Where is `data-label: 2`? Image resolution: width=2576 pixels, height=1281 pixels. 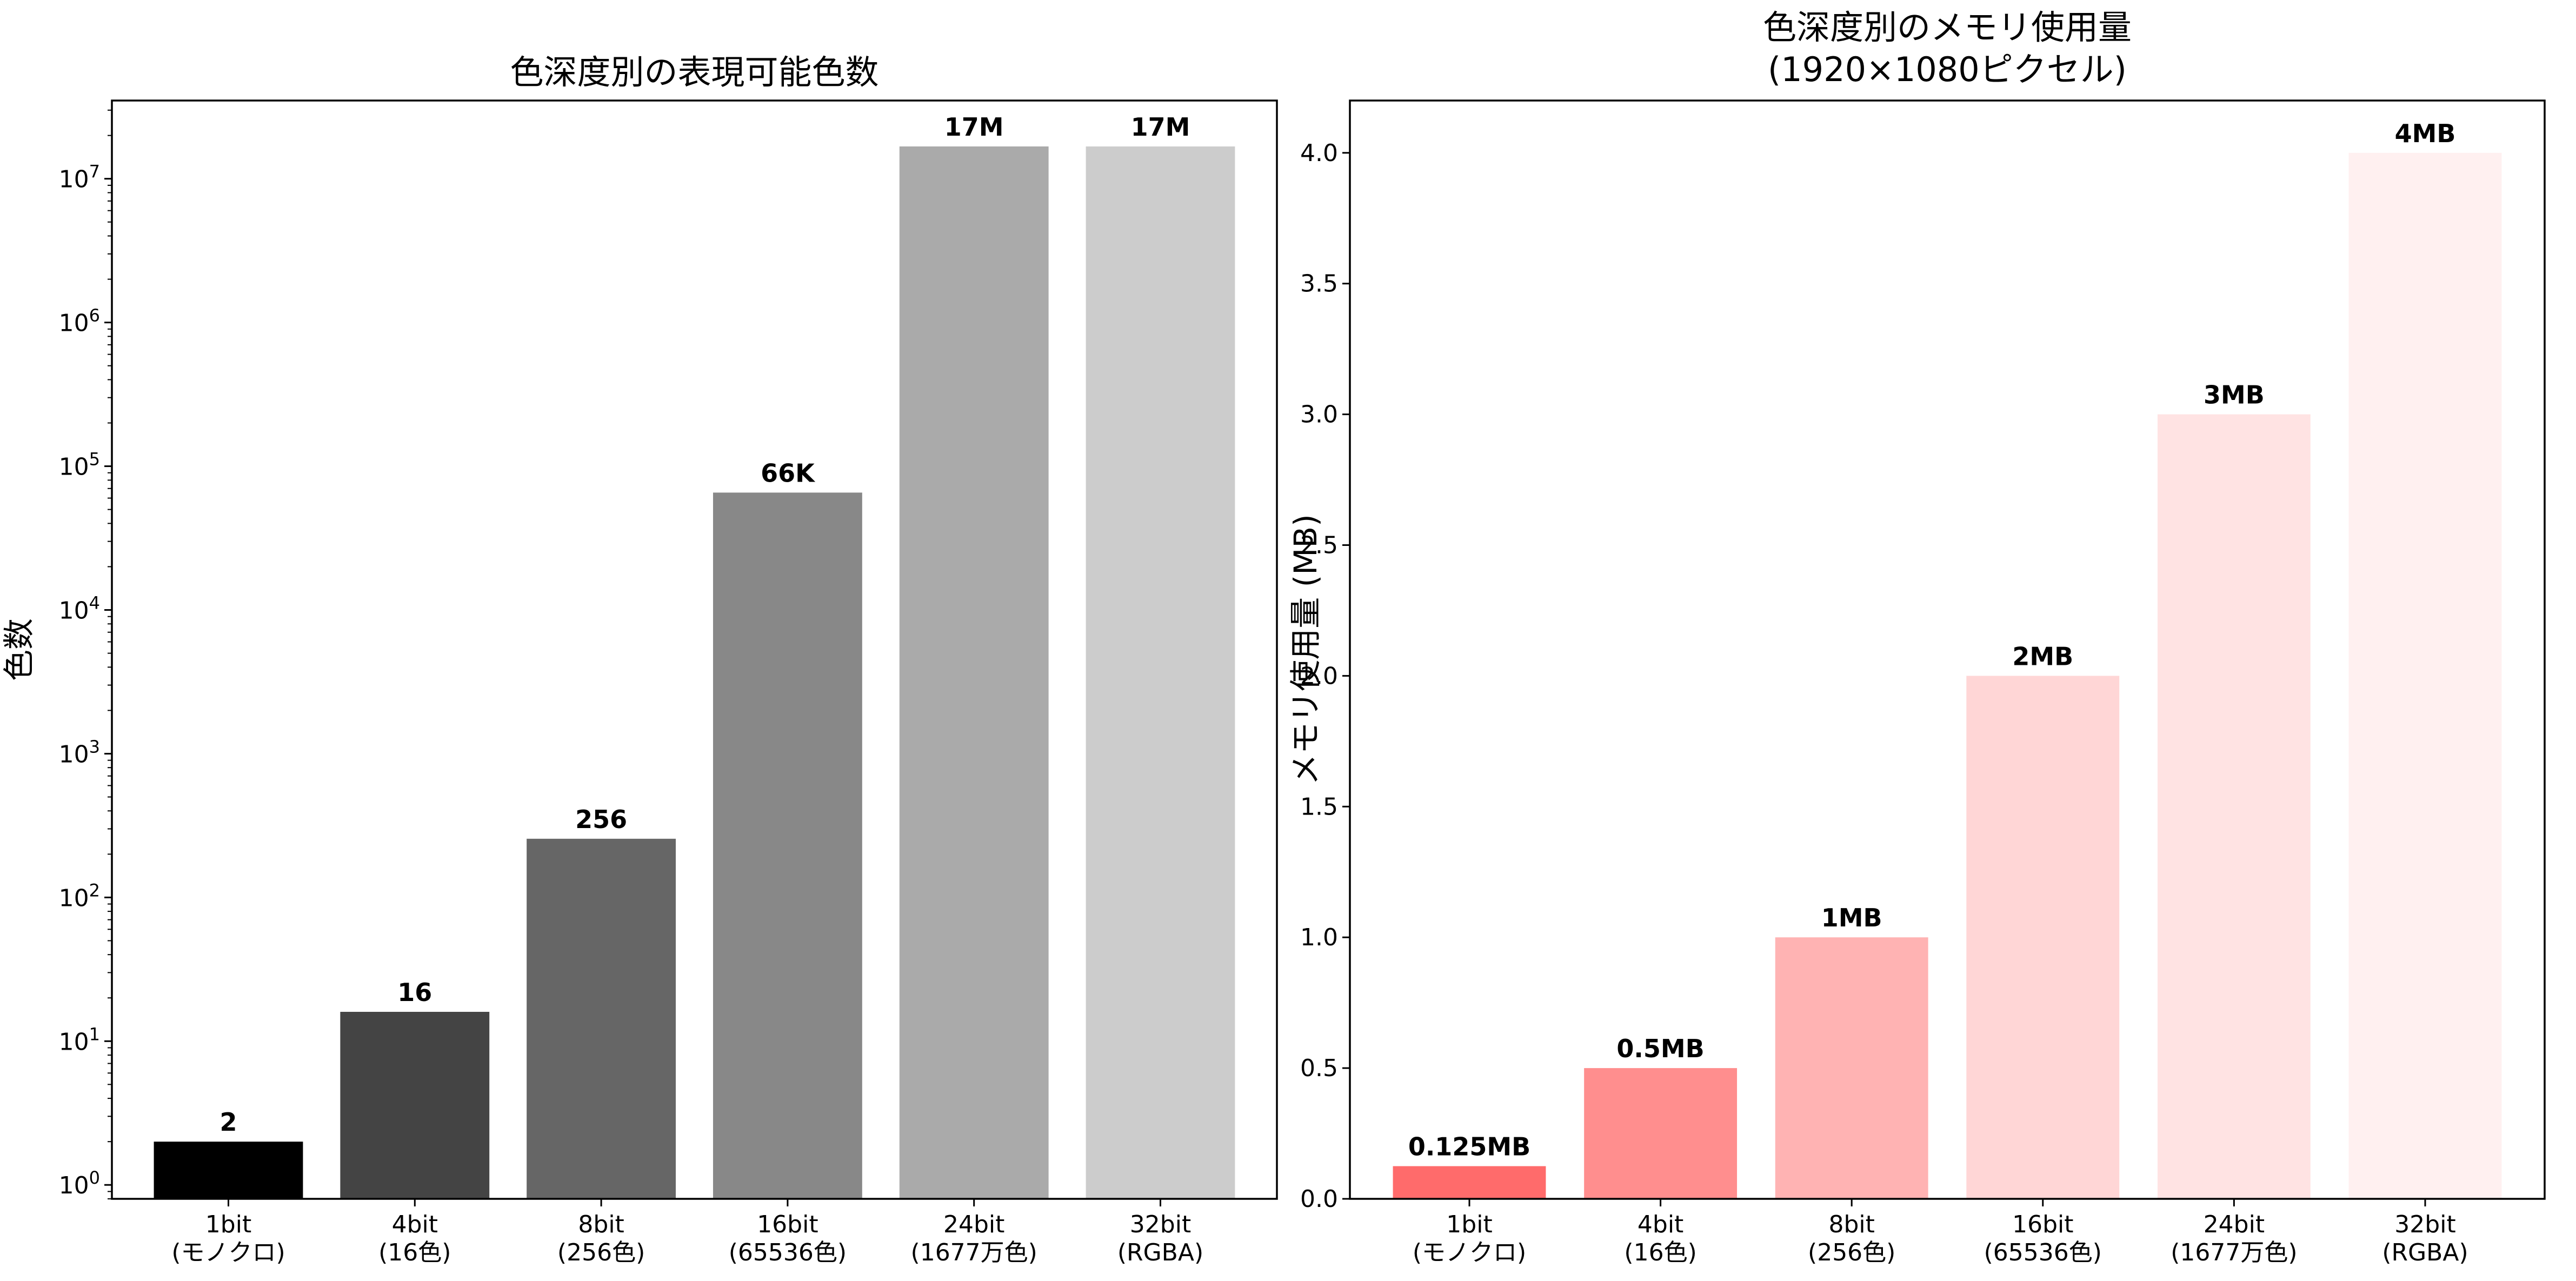 data-label: 2 is located at coordinates (228, 1122).